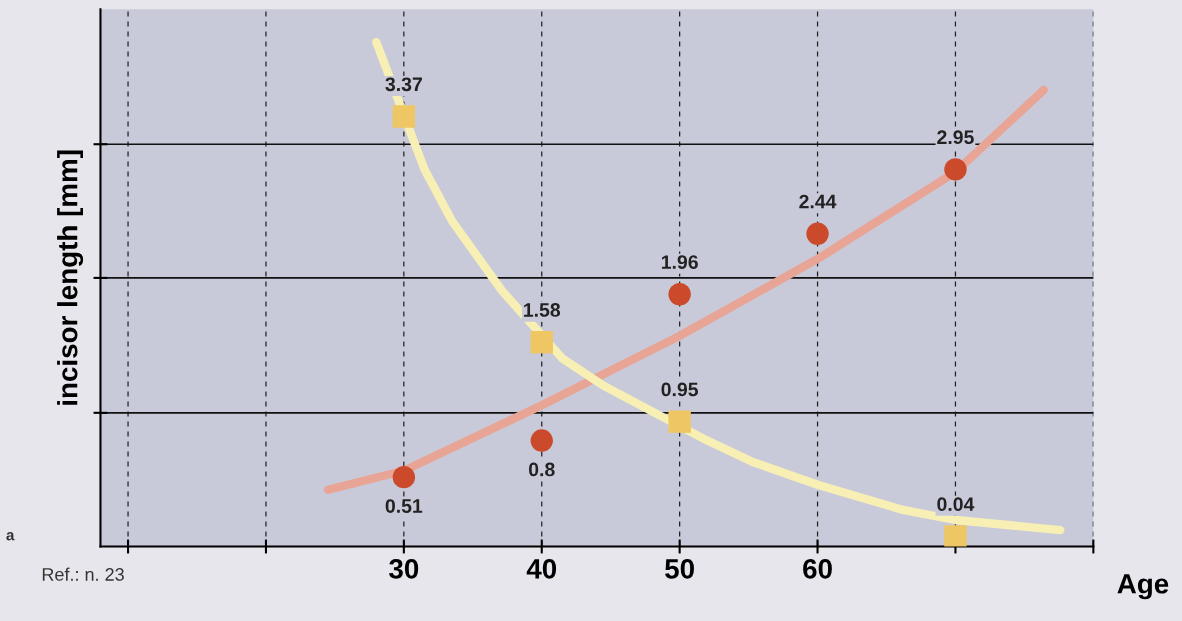  I want to click on y-axis-title: incisor length [mm], so click(70, 277).